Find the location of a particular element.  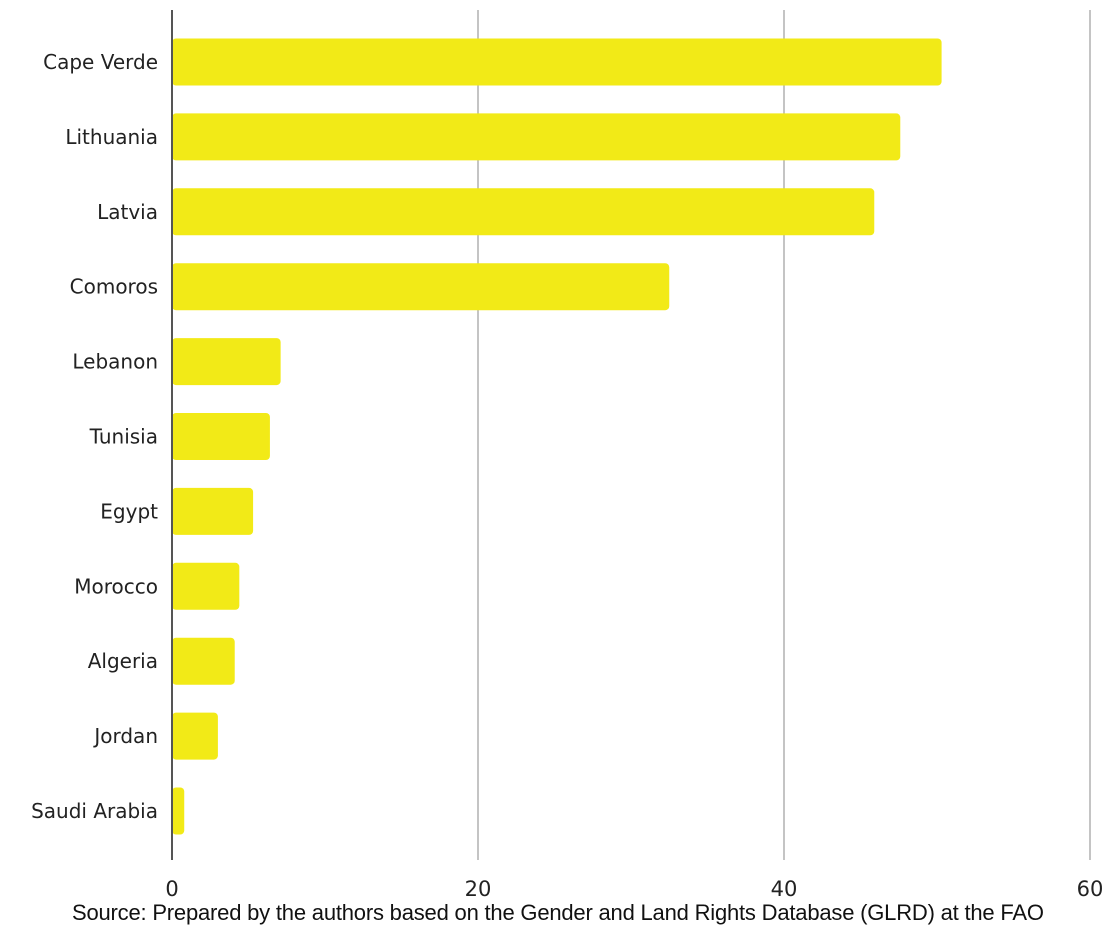

category-label-algeria: Algeria is located at coordinates (123, 661).